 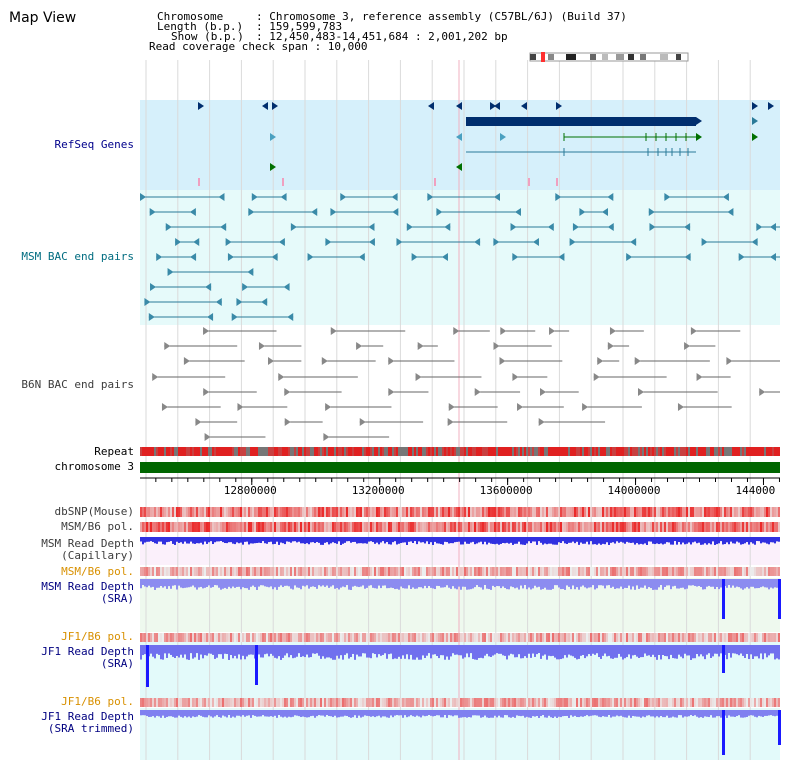 I want to click on track-label-dbsnp: dbSNP(Mouse), so click(x=94, y=511).